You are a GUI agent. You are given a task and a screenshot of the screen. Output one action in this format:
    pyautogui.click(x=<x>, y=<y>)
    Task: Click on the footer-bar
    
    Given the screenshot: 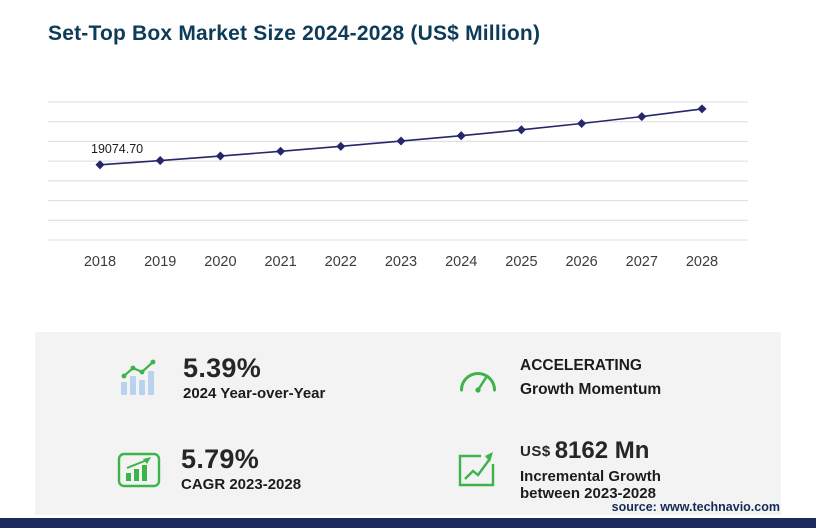 What is the action you would take?
    pyautogui.click(x=408, y=523)
    